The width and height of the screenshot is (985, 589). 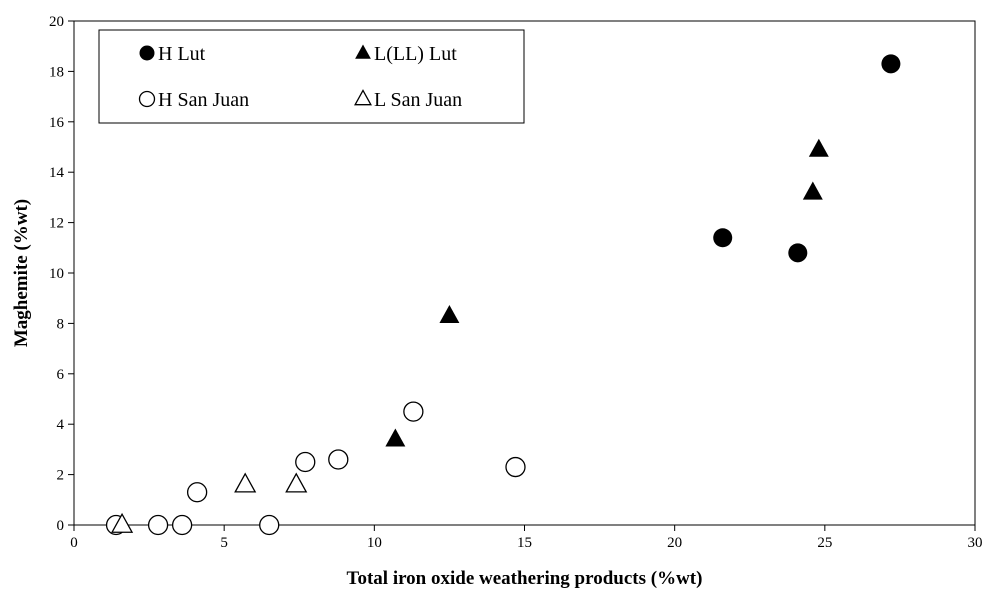 What do you see at coordinates (61, 375) in the screenshot?
I see `y-tick-label: 6` at bounding box center [61, 375].